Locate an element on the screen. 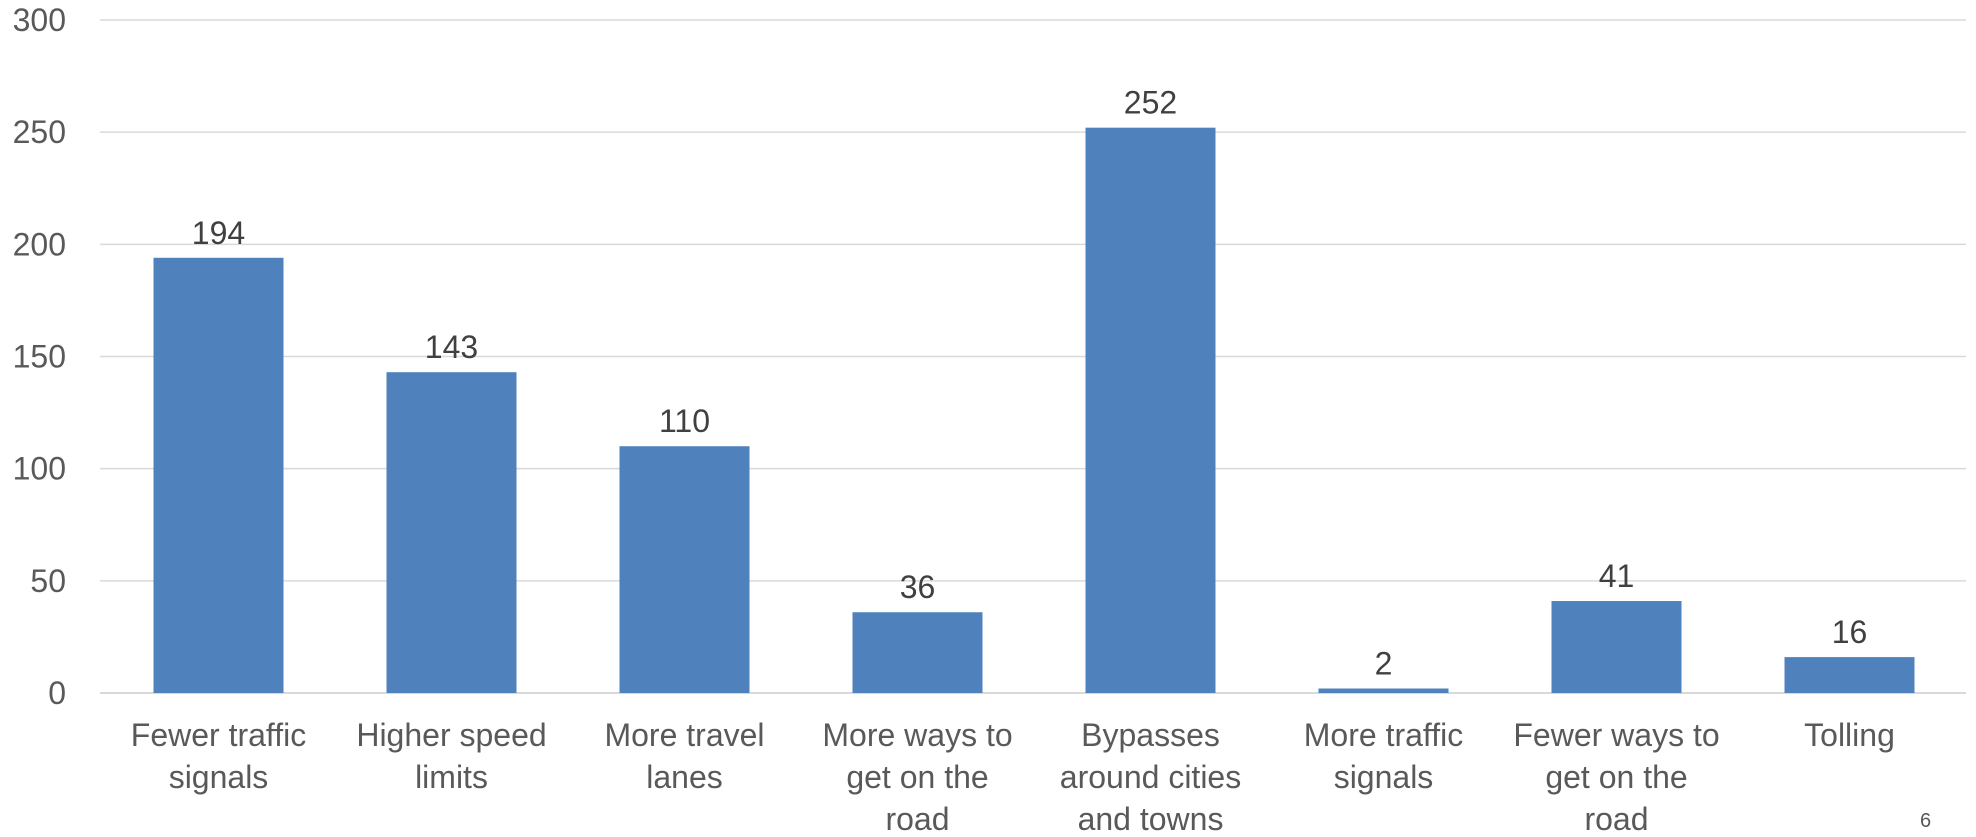 The image size is (1976, 837). page-number: 6 is located at coordinates (1926, 821).